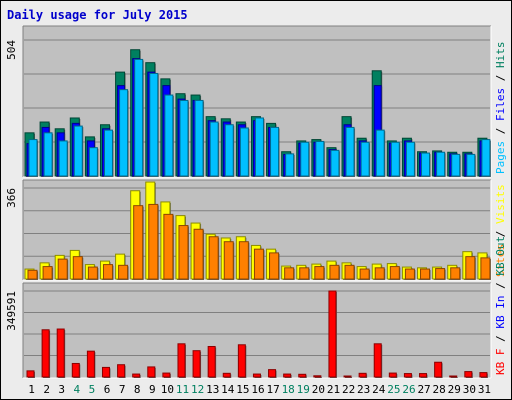 Image resolution: width=512 pixels, height=400 pixels. What do you see at coordinates (97, 15) in the screenshot?
I see `chart-title: Daily usage for July 2015` at bounding box center [97, 15].